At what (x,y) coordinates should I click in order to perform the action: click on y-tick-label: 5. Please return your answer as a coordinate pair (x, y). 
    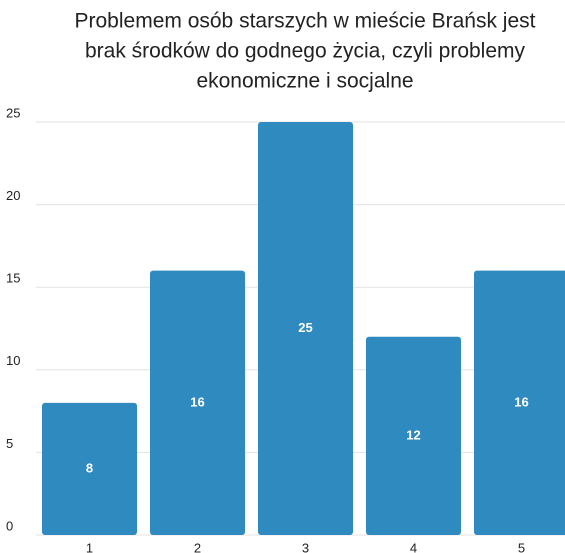
    Looking at the image, I should click on (9, 443).